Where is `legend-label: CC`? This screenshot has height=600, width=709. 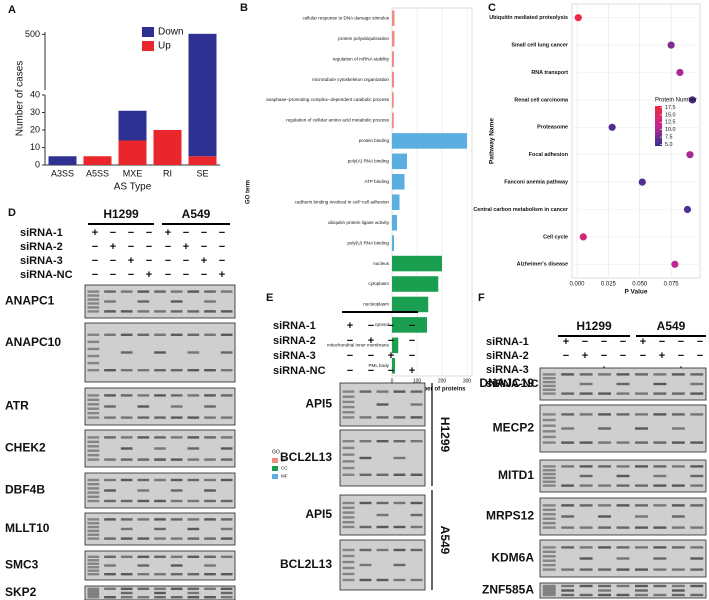
legend-label: CC is located at coordinates (284, 468).